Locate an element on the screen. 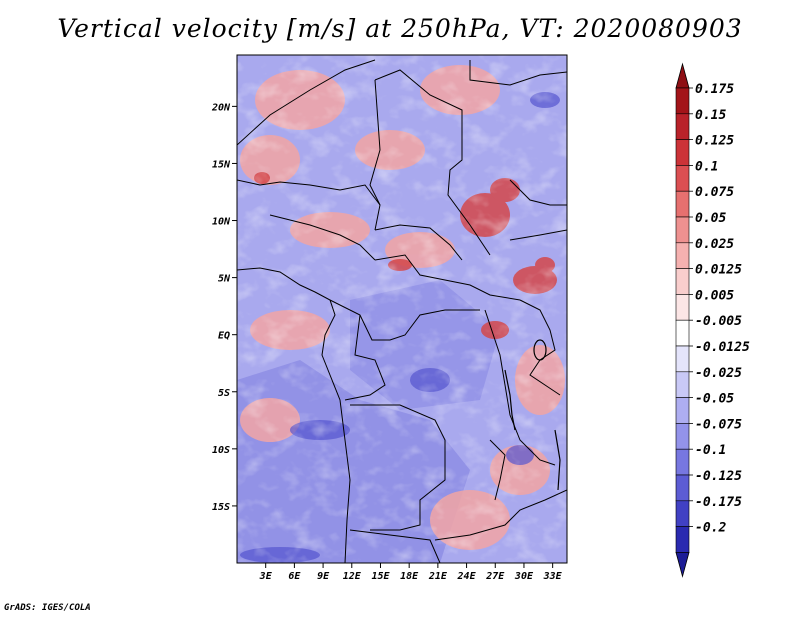 The width and height of the screenshot is (800, 618). colorbar-label: -0.075 is located at coordinates (718, 424).